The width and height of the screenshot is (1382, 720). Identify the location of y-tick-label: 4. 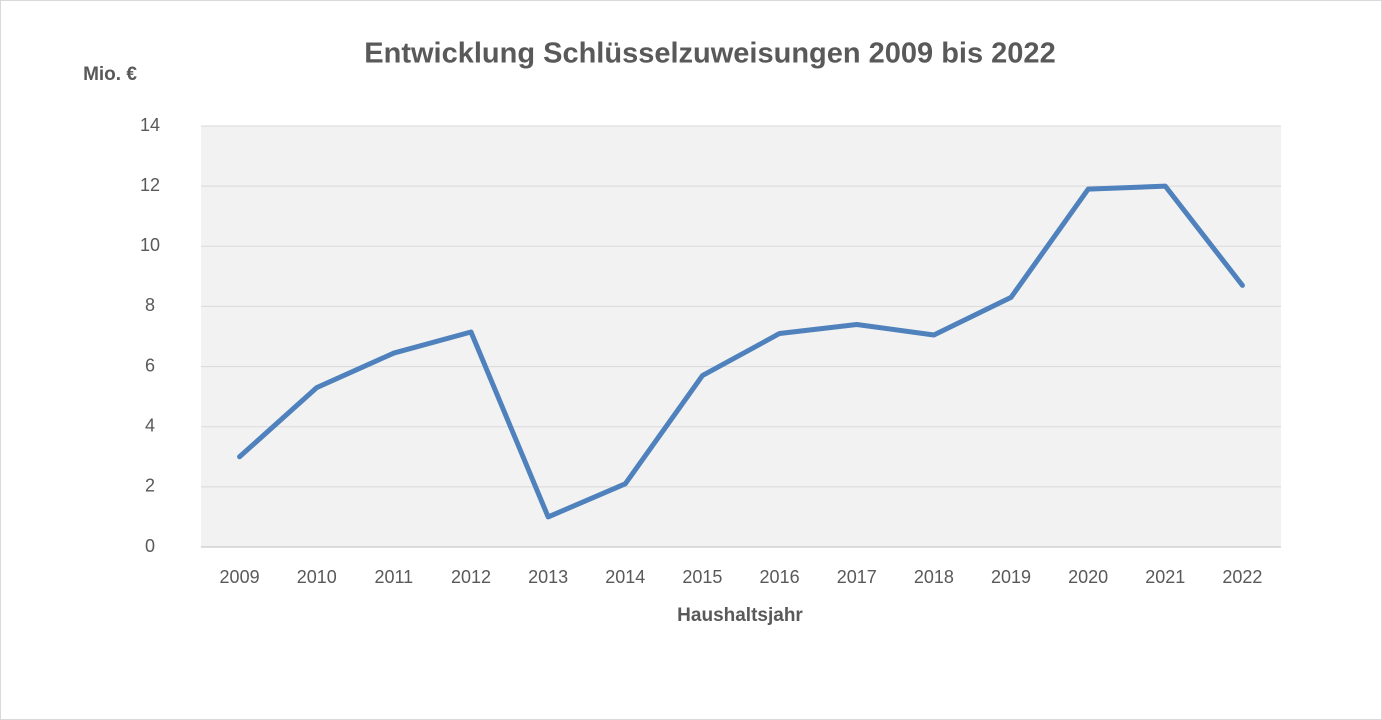
(150, 425).